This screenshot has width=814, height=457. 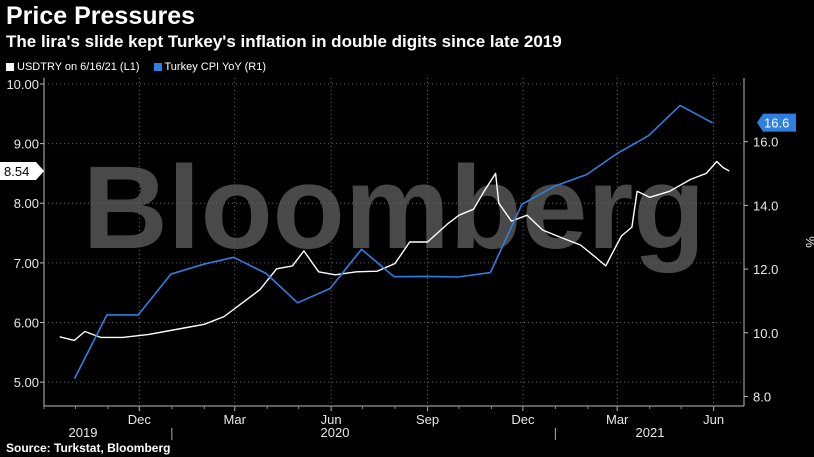 What do you see at coordinates (765, 333) in the screenshot?
I see `right-tick-label: 10.0` at bounding box center [765, 333].